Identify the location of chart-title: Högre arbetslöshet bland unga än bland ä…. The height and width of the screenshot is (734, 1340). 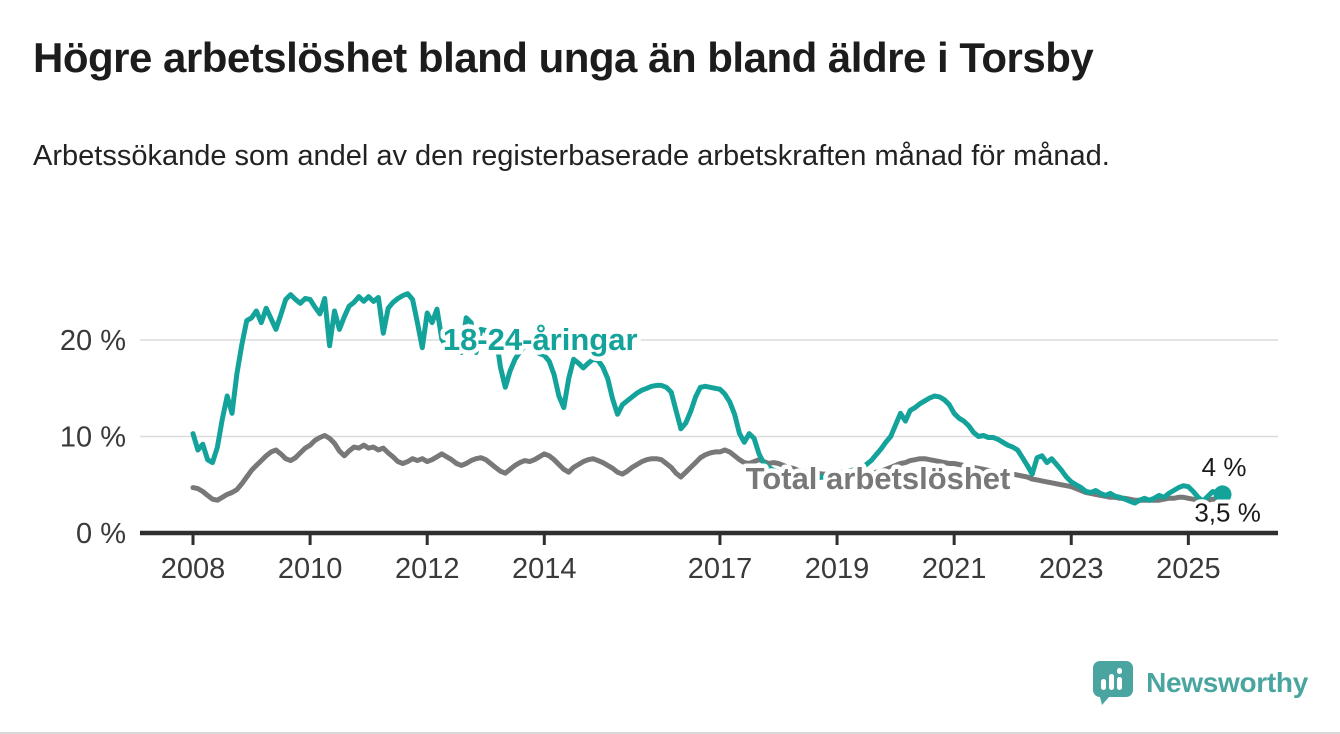
(563, 57).